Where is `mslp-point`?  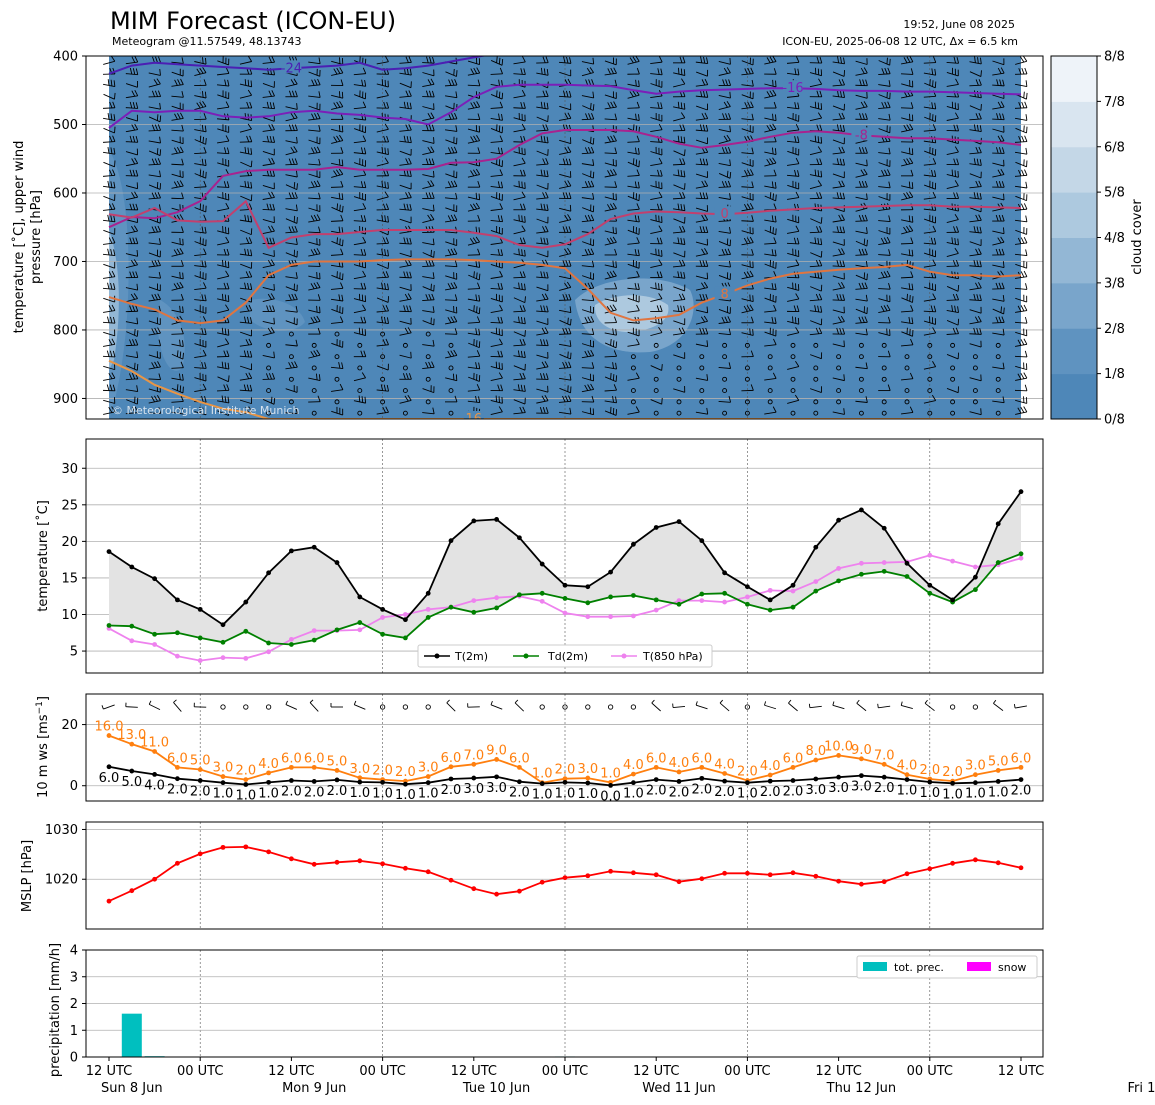
mslp-point is located at coordinates (724, 873).